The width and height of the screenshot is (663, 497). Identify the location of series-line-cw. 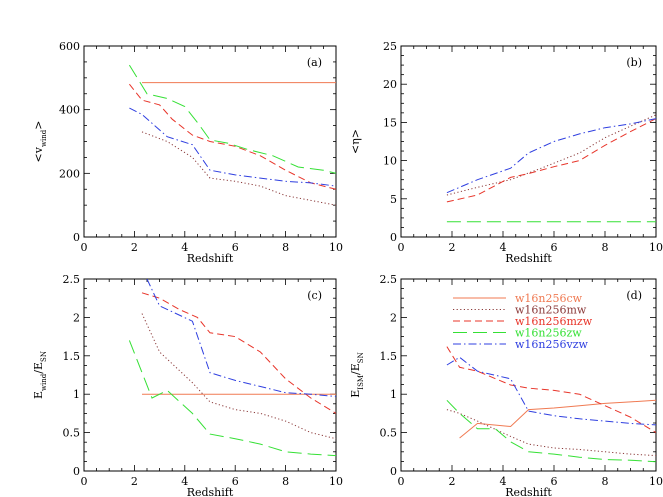
(557, 419).